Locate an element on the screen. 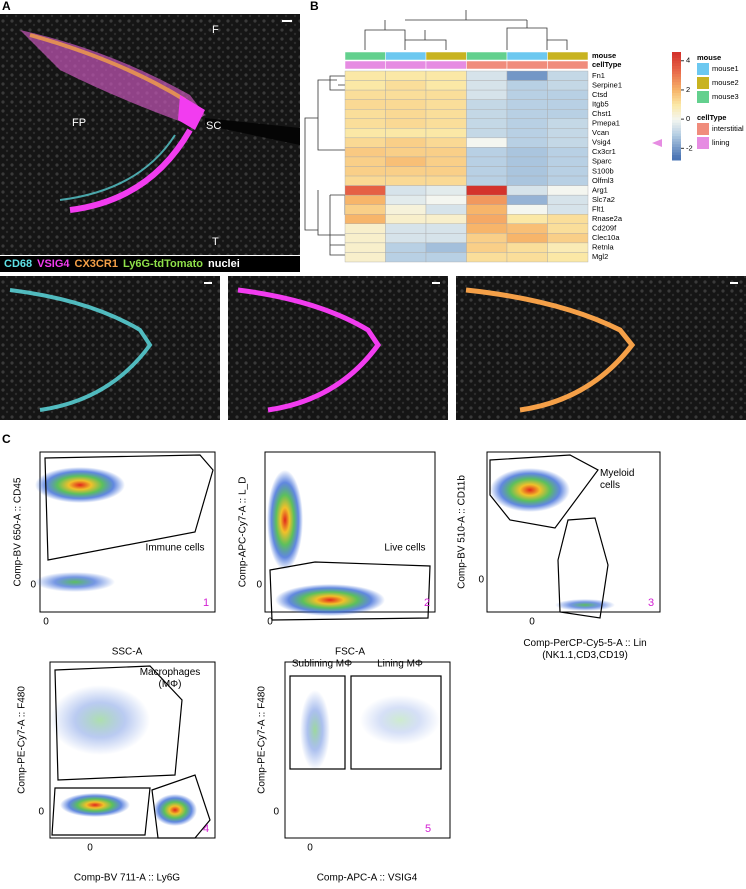 This screenshot has width=746, height=889. legend-label: mouse3 is located at coordinates (725, 96).